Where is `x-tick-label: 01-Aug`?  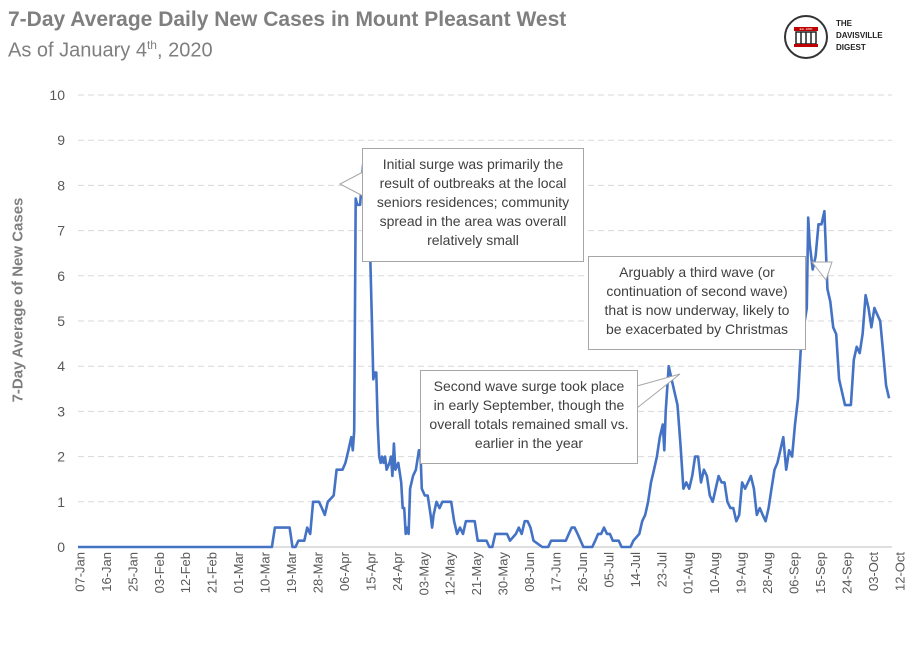
x-tick-label: 01-Aug is located at coordinates (688, 573).